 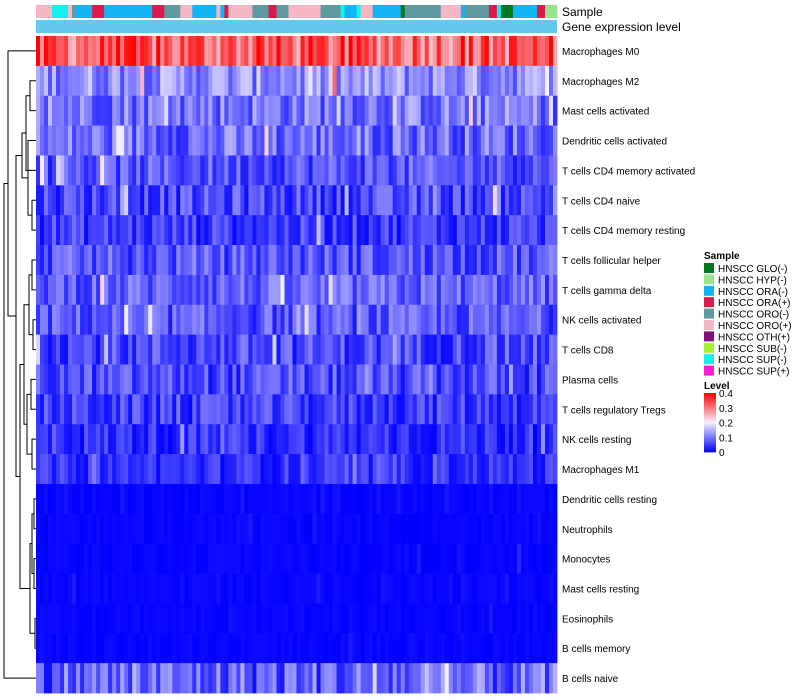 What do you see at coordinates (590, 380) in the screenshot?
I see `row-label: Plasma cells` at bounding box center [590, 380].